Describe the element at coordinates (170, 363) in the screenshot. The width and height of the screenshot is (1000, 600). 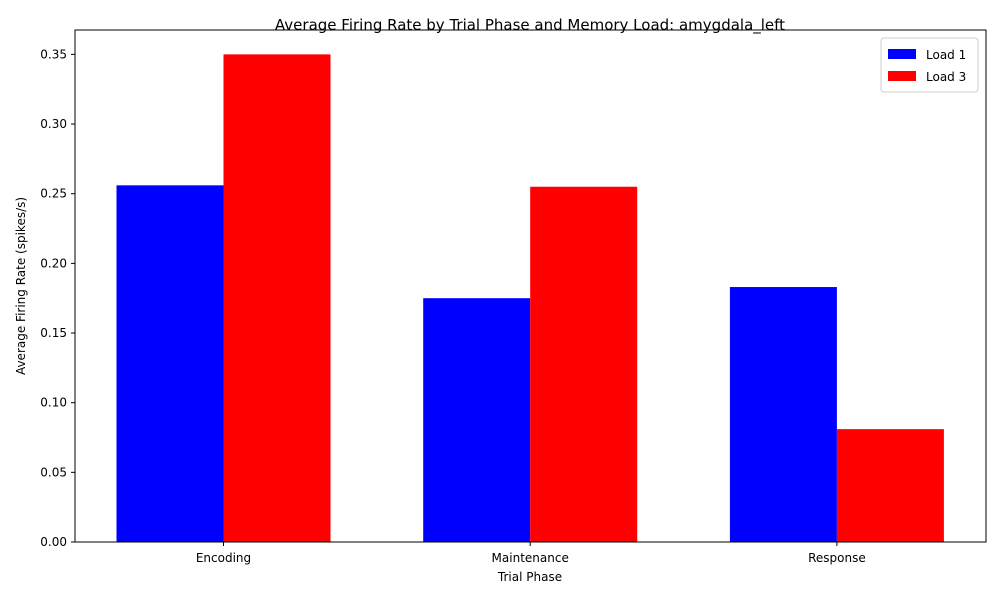
I see `bar-load-1-encoding` at that location.